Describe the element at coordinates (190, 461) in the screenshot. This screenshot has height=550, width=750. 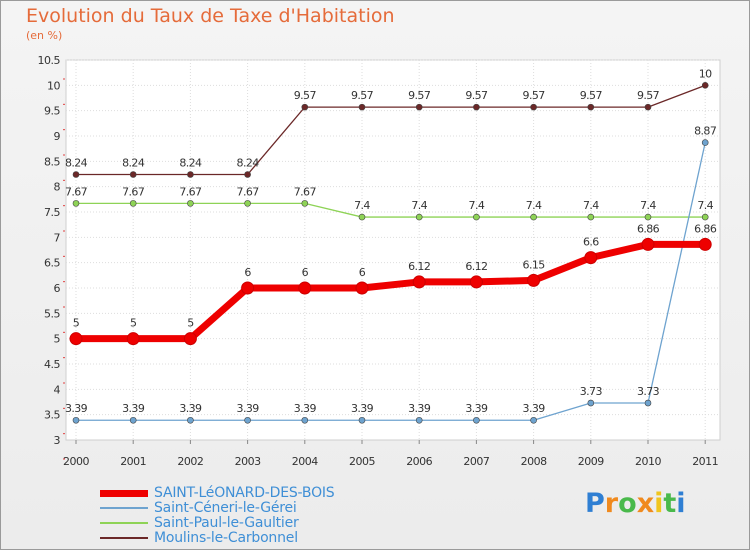
I see `x-tick-label: 2002` at that location.